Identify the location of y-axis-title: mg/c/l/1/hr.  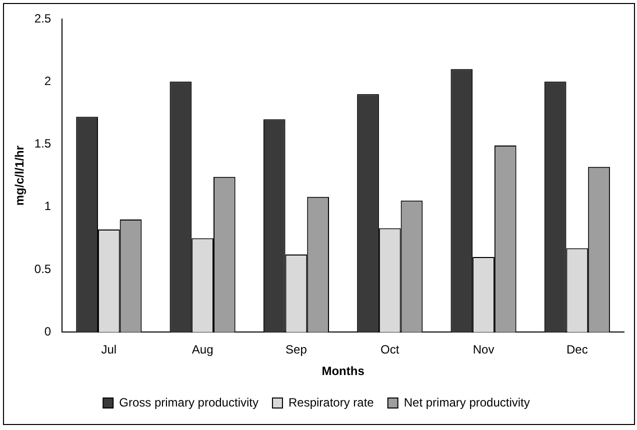
(19, 175).